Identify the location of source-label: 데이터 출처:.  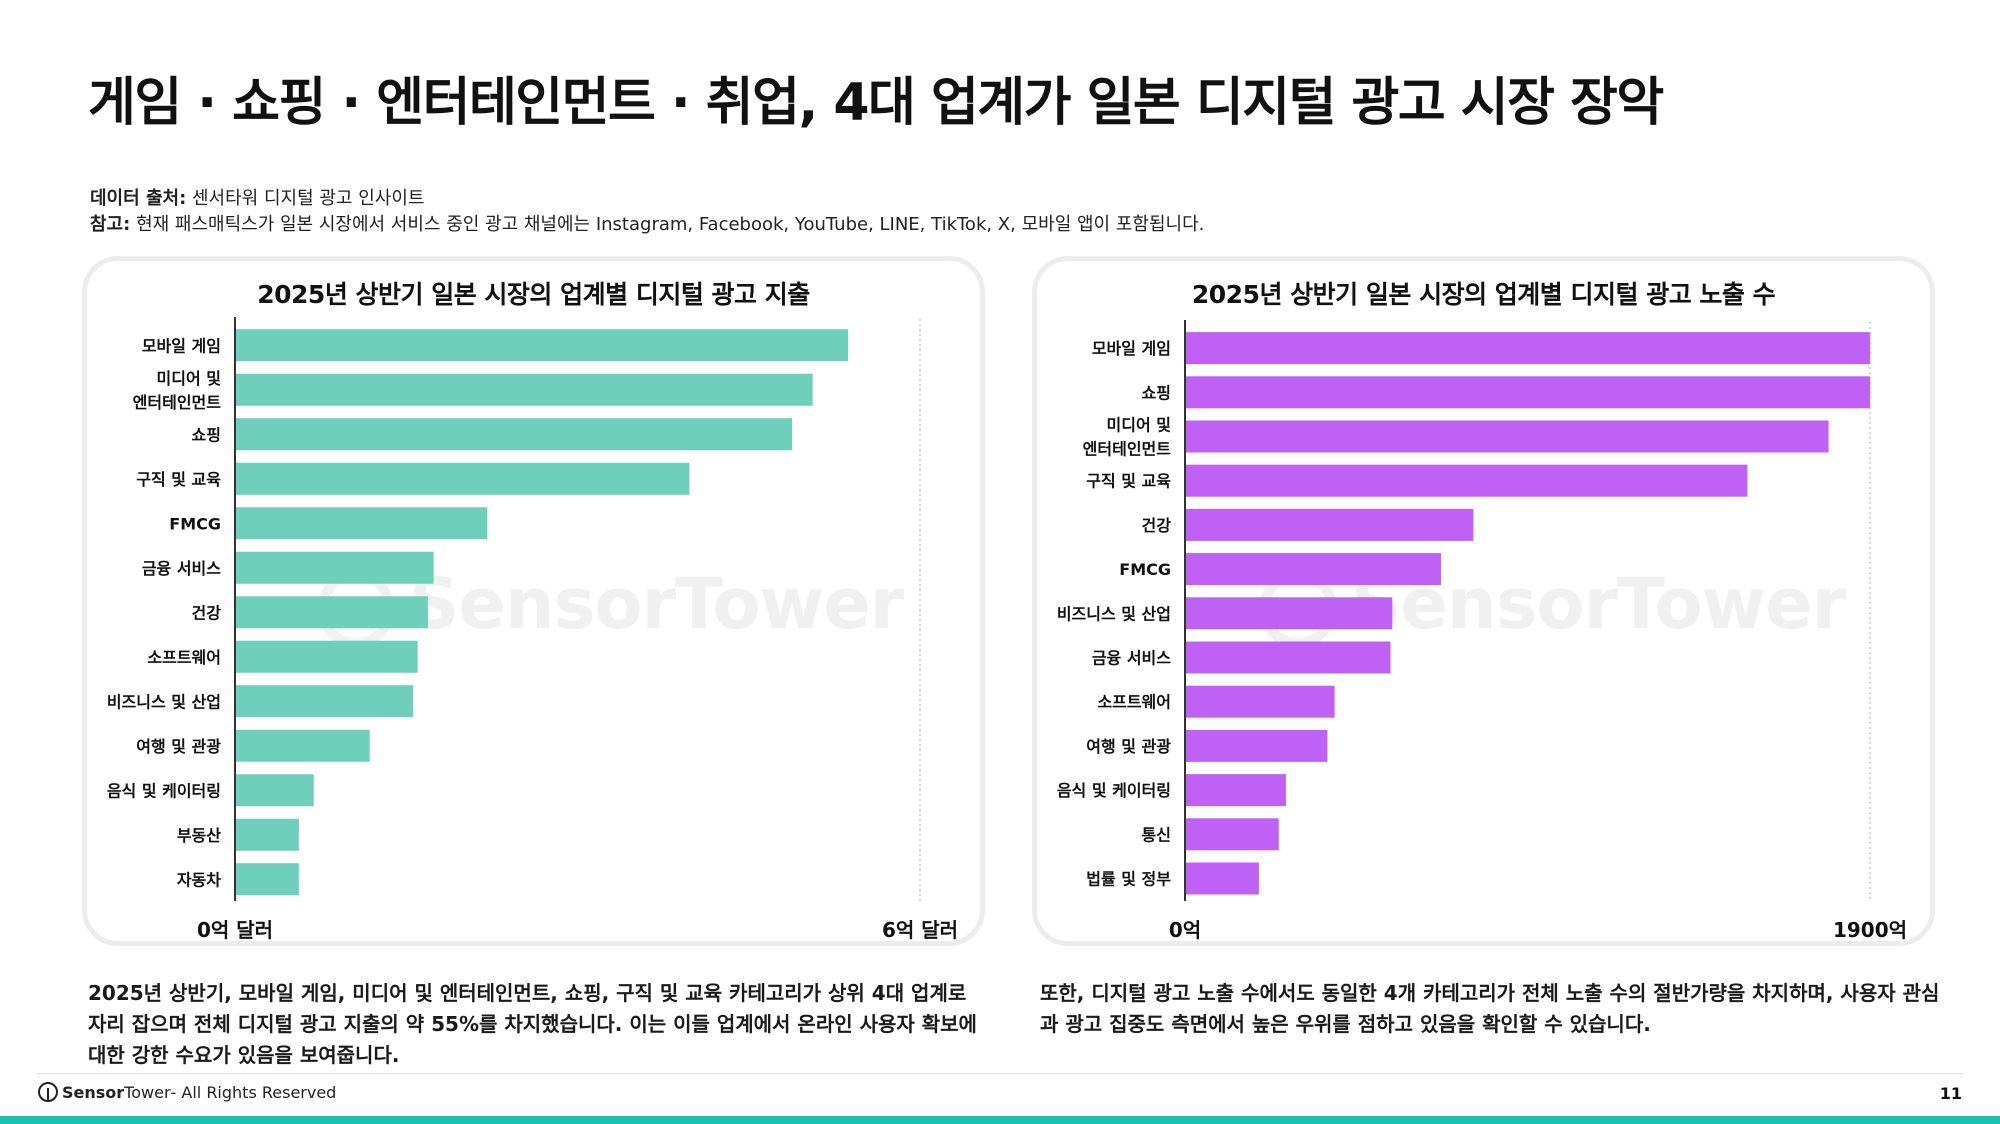
(138, 198).